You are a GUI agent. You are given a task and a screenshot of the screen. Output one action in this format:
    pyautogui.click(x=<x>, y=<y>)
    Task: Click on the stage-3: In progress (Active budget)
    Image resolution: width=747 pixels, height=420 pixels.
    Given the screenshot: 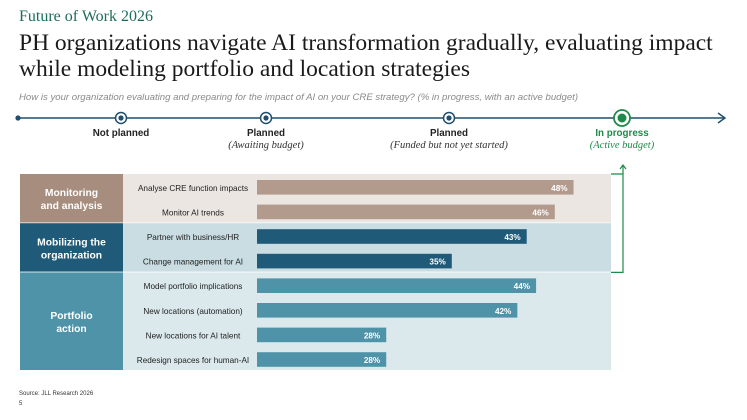 What is the action you would take?
    pyautogui.click(x=622, y=140)
    